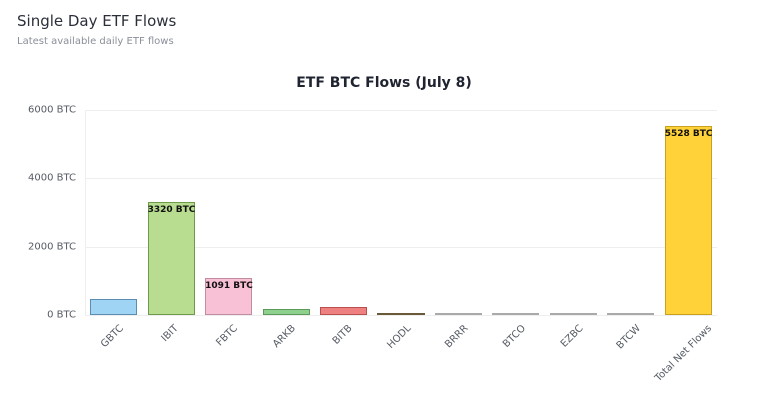 The image size is (768, 403). I want to click on y-tick-label: 0 BTC, so click(61, 315).